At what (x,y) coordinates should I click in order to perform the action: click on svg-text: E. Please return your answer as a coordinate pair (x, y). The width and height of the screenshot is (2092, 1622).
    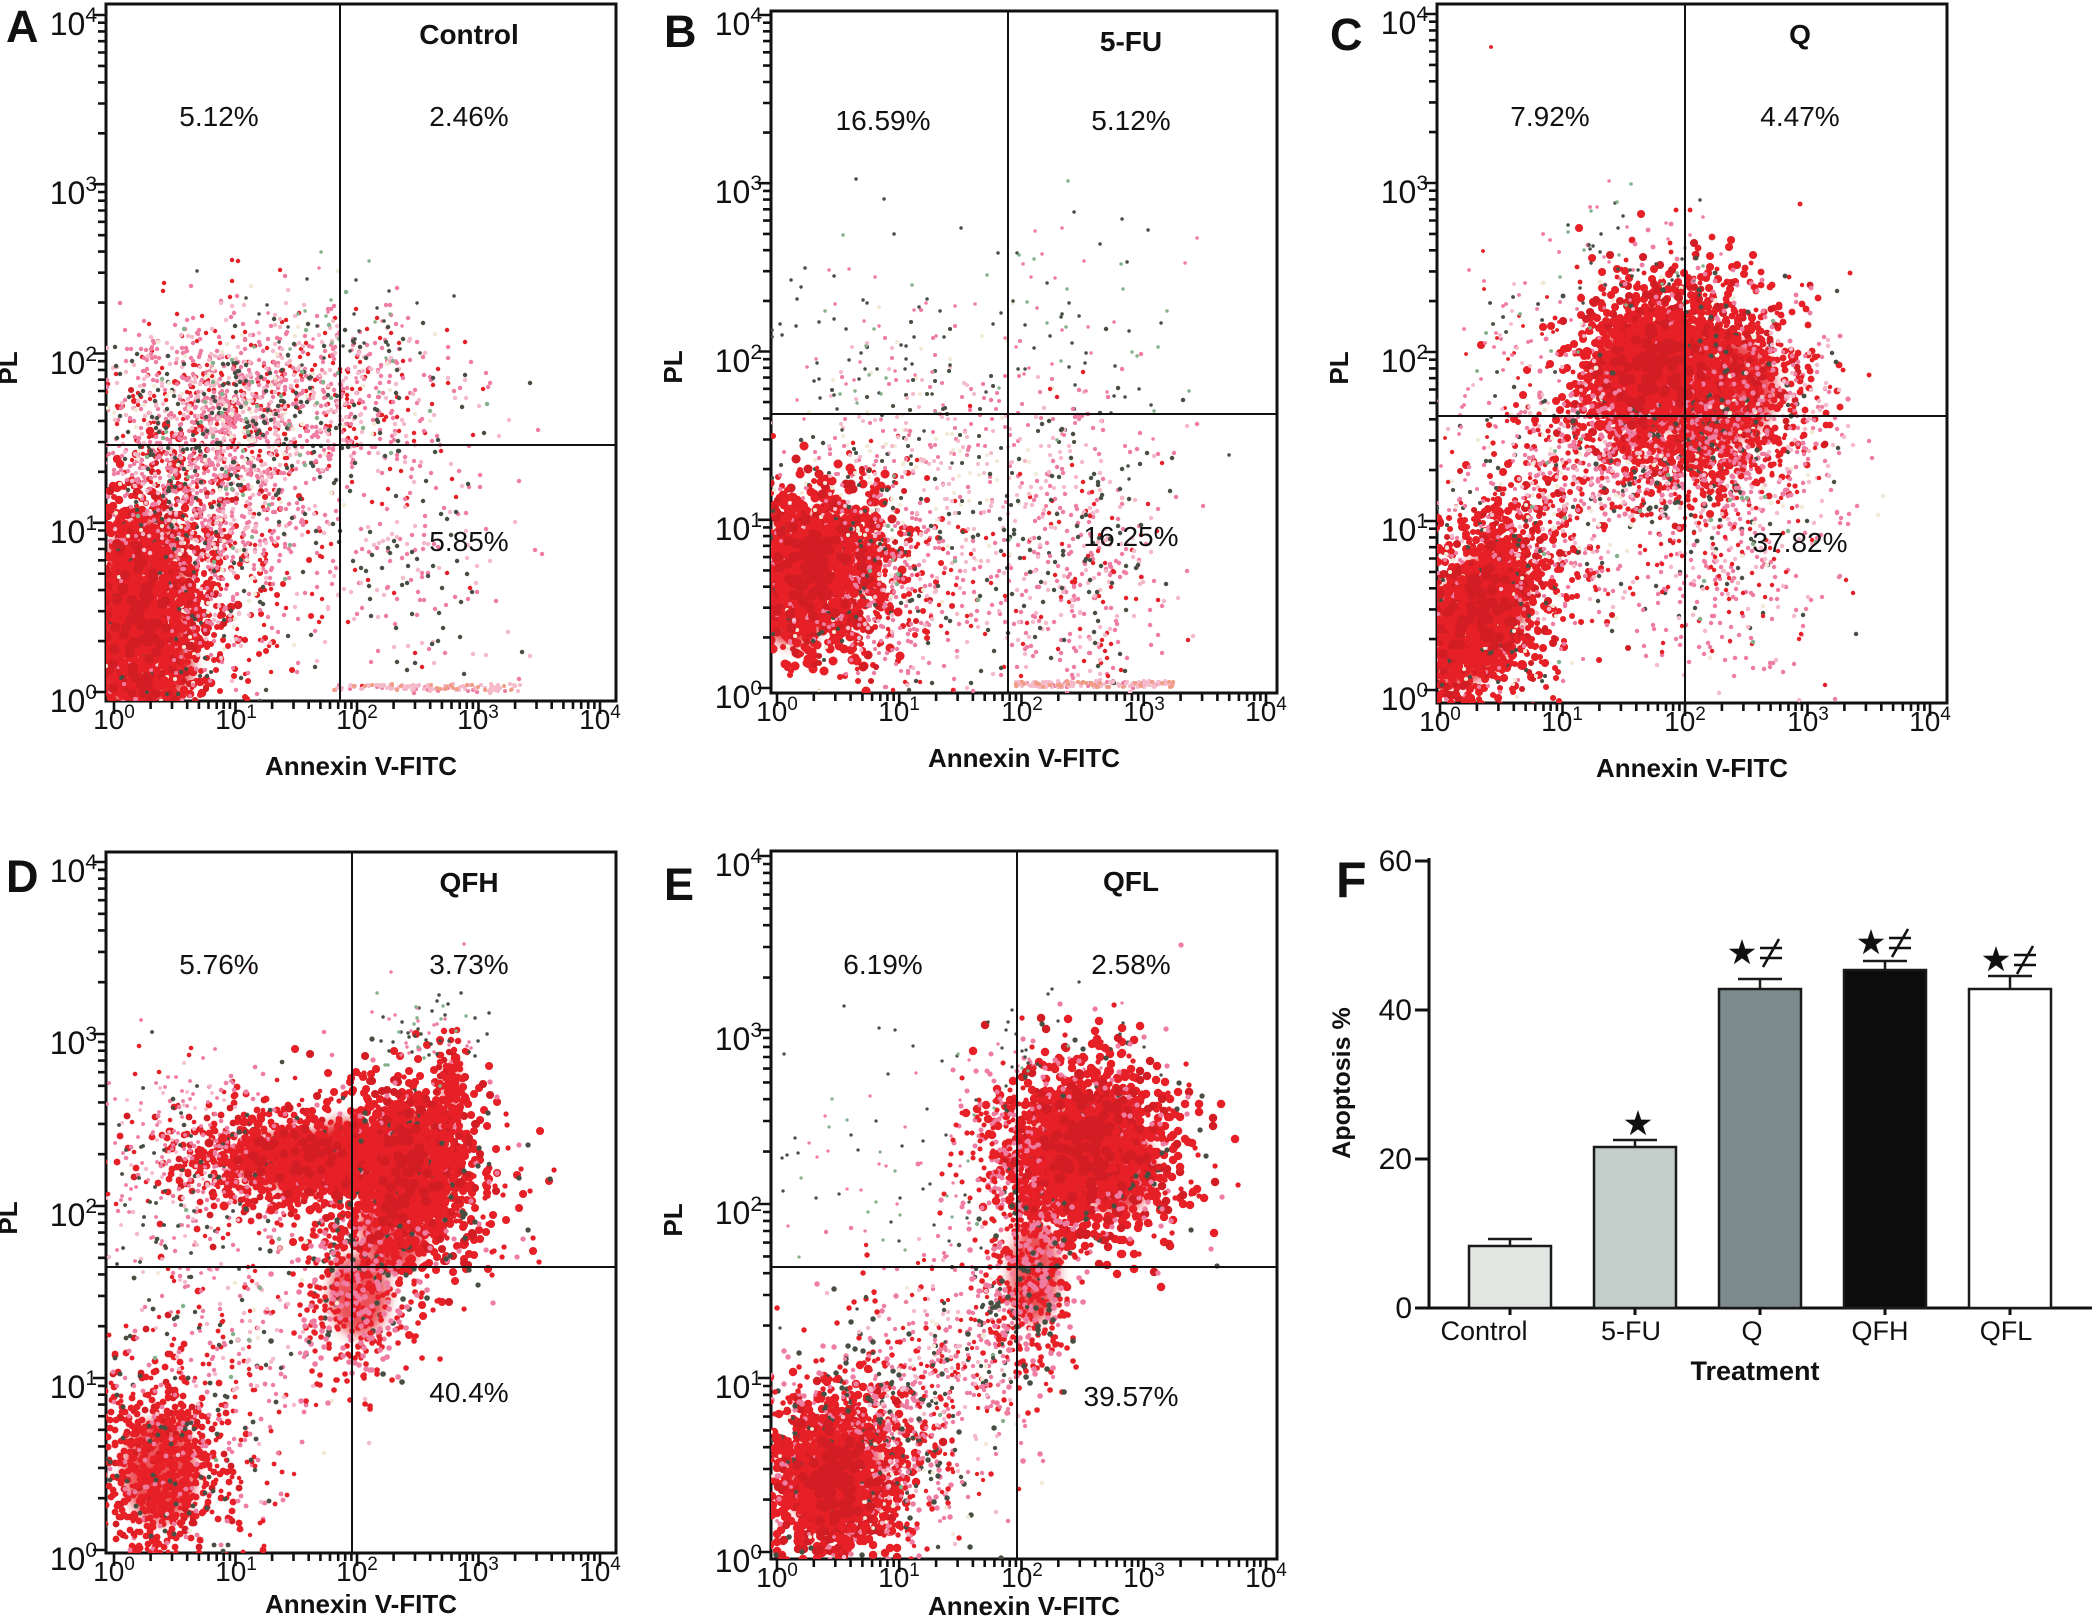
    Looking at the image, I should click on (679, 884).